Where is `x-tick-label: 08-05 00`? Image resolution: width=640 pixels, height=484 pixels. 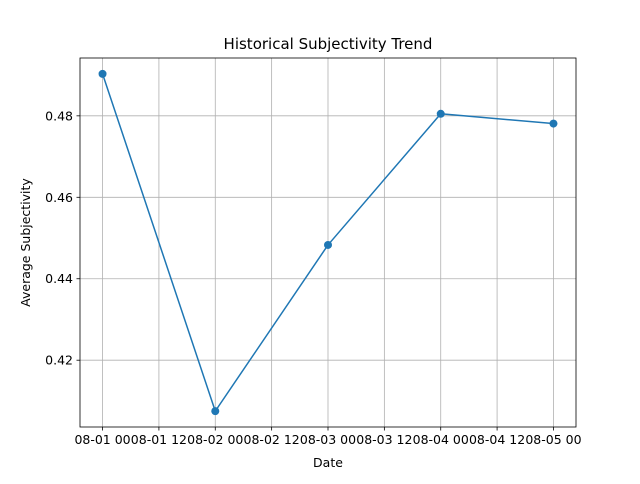 x-tick-label: 08-05 00 is located at coordinates (553, 439).